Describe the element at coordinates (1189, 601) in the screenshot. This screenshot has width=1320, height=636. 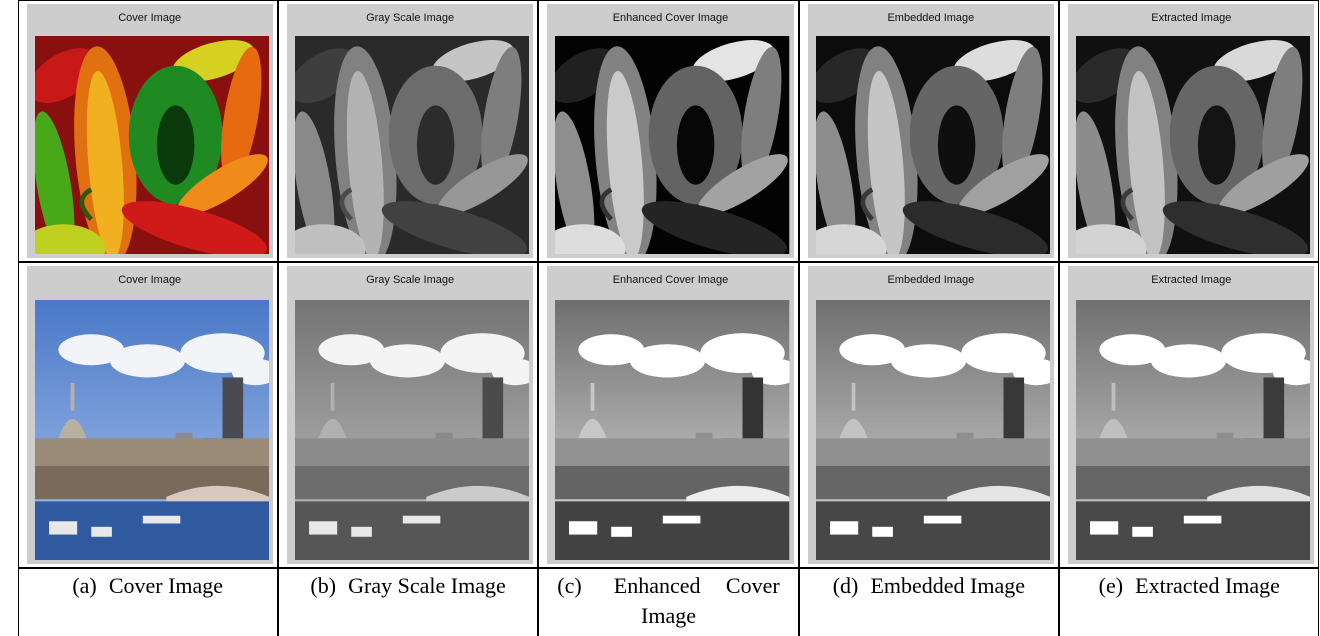
I see `caption-cell: (e) Extracted Image` at that location.